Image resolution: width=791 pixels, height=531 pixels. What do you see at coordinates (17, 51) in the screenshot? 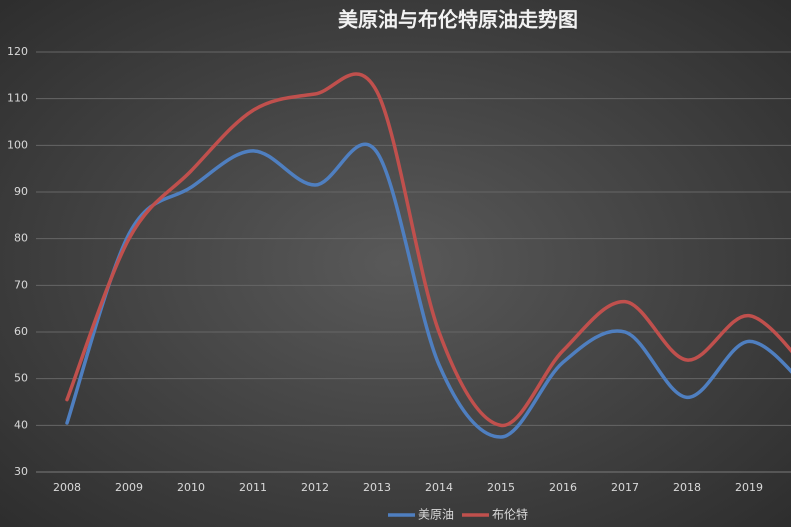
I see `y-tick-label: 120` at bounding box center [17, 51].